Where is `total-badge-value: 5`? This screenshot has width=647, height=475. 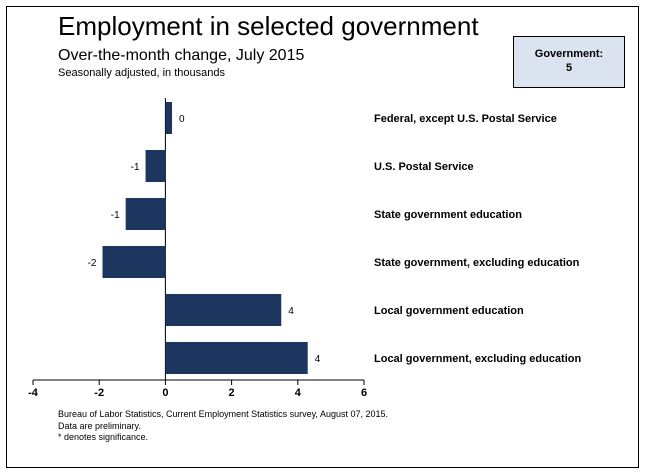 total-badge-value: 5 is located at coordinates (569, 68).